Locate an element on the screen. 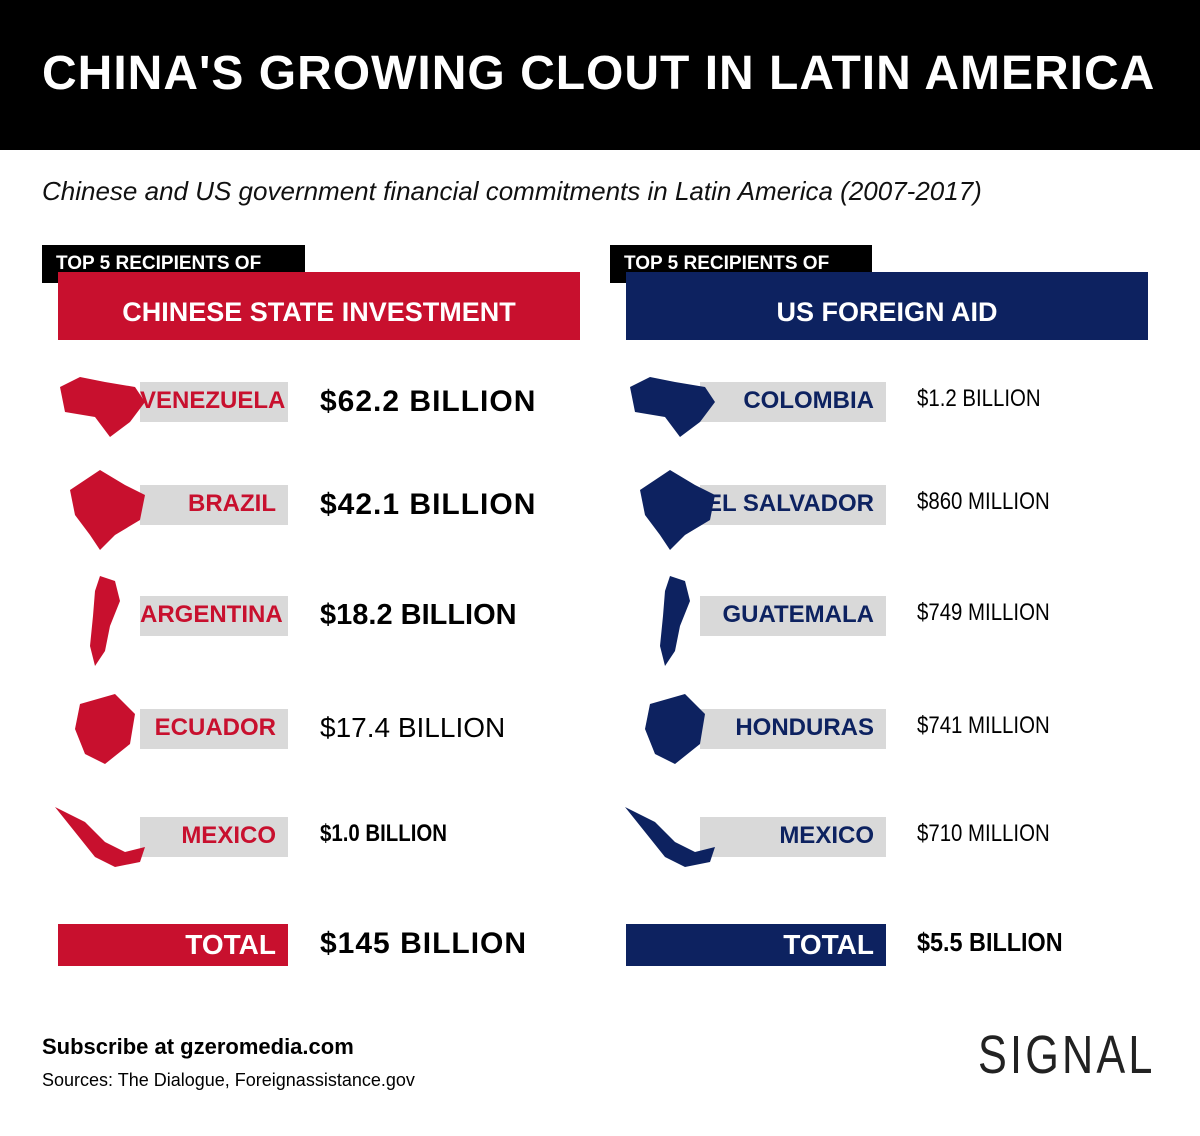 Image resolution: width=1200 pixels, height=1136 pixels. amount: $62.2 BILLION is located at coordinates (428, 401).